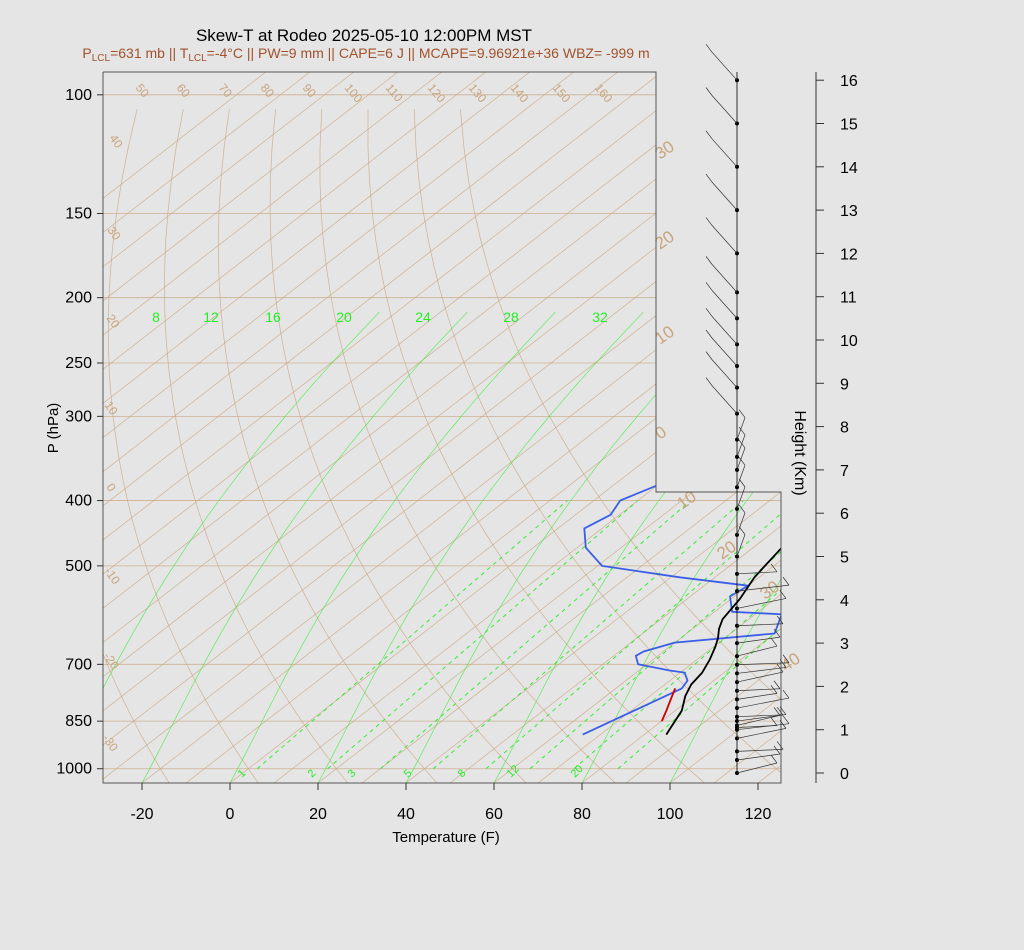  Describe the element at coordinates (78, 566) in the screenshot. I see `p-tick-label: 500` at that location.